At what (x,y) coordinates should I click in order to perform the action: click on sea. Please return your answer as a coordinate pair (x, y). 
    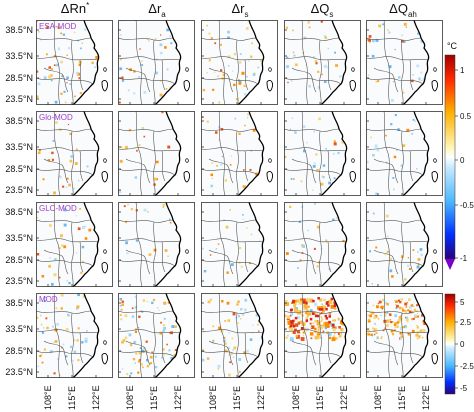
    Looking at the image, I should click on (258, 244).